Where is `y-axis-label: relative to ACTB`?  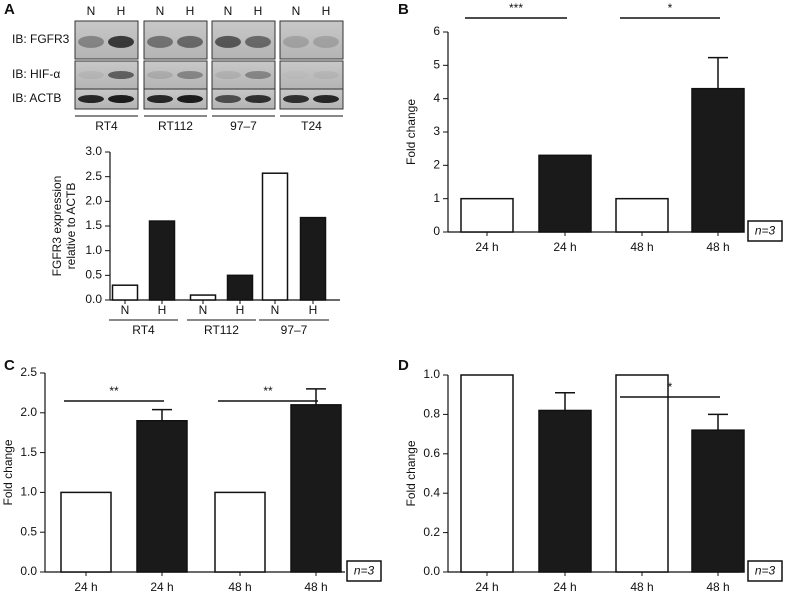 y-axis-label: relative to ACTB is located at coordinates (71, 226).